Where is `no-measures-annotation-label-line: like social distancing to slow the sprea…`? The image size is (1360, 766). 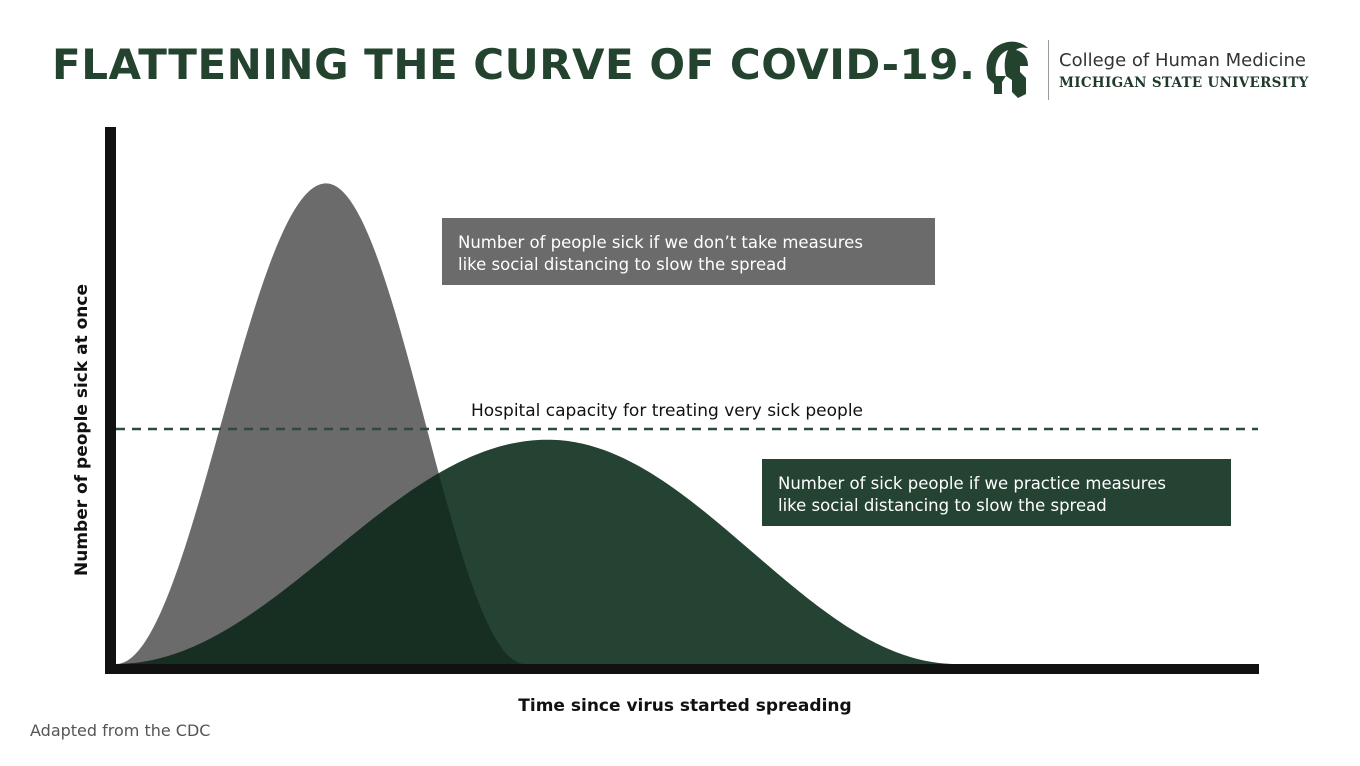
no-measures-annotation-label-line: like social distancing to slow the sprea… is located at coordinates (622, 264).